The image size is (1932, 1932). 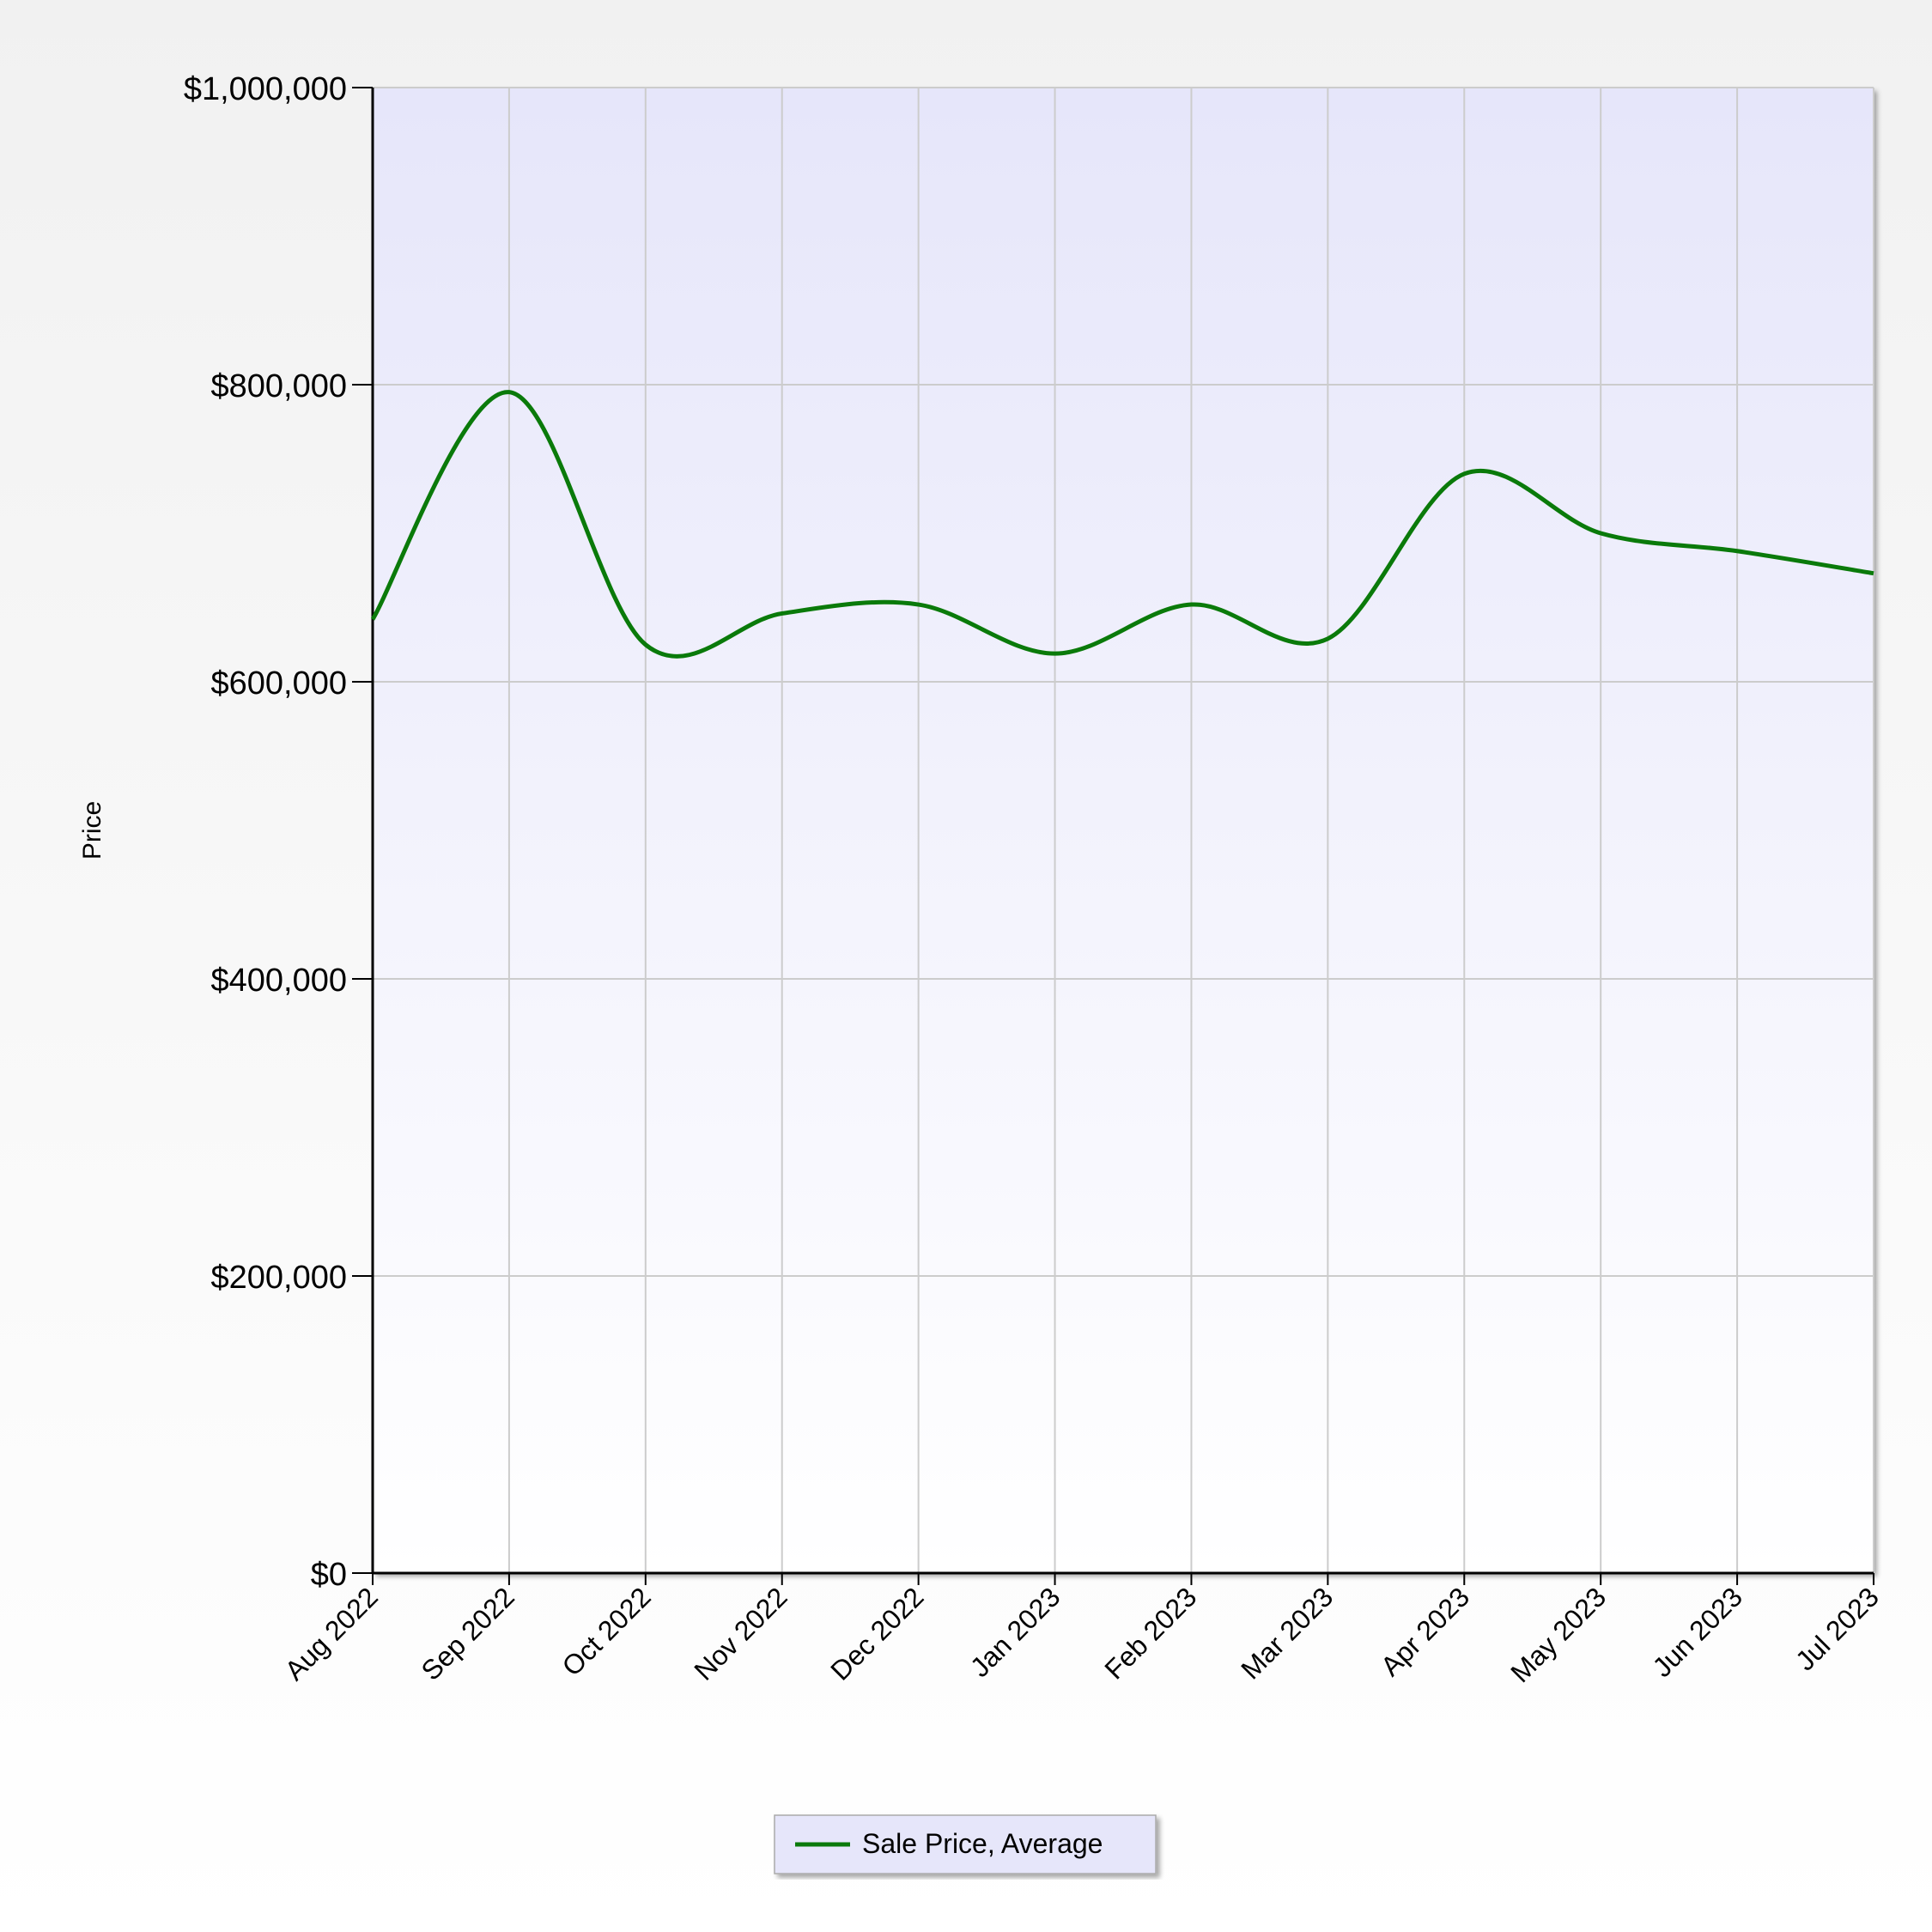 I want to click on legend-label: Sale Price, Average, so click(x=983, y=1843).